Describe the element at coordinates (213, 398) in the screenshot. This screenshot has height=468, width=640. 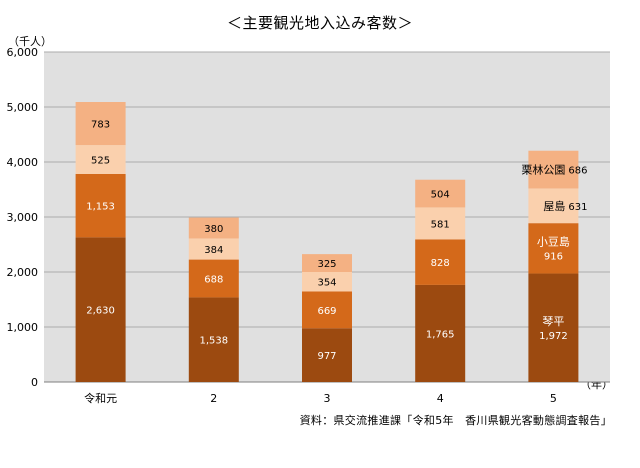
I see `x-tick-label: 2` at that location.